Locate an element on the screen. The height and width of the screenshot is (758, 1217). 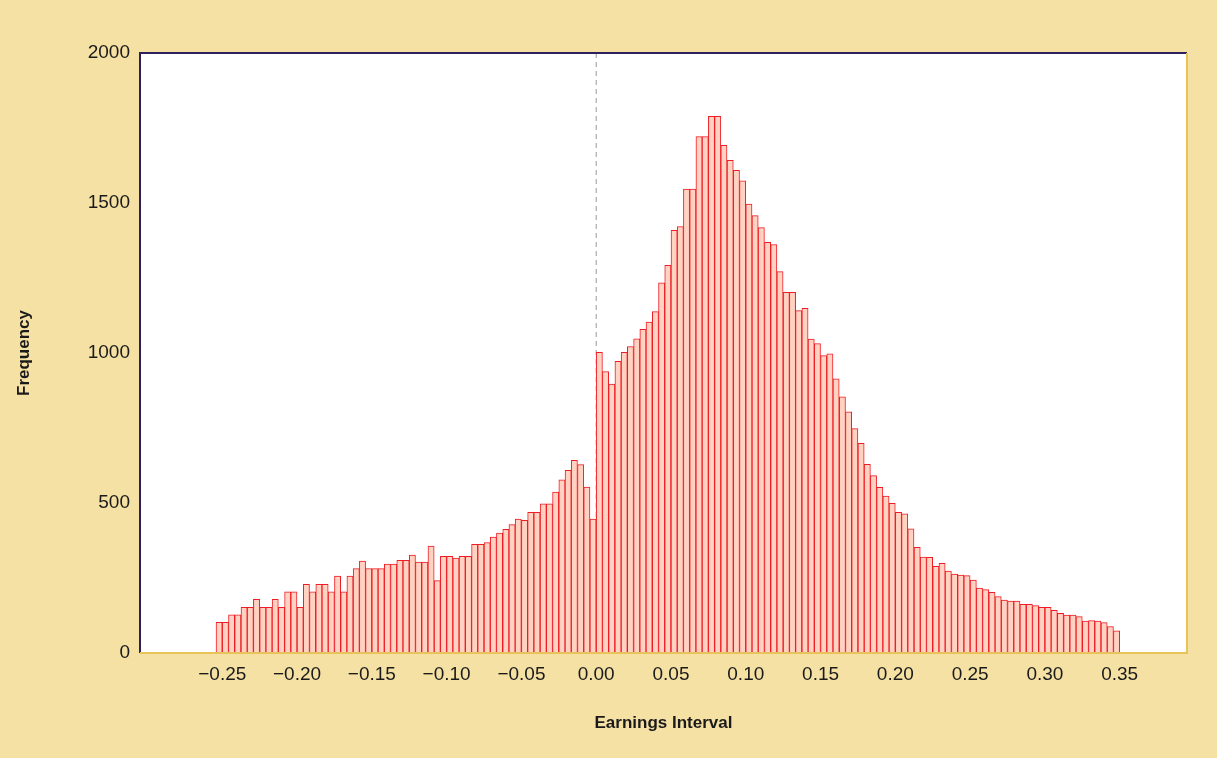
x-tick-label: 0.25 is located at coordinates (970, 673).